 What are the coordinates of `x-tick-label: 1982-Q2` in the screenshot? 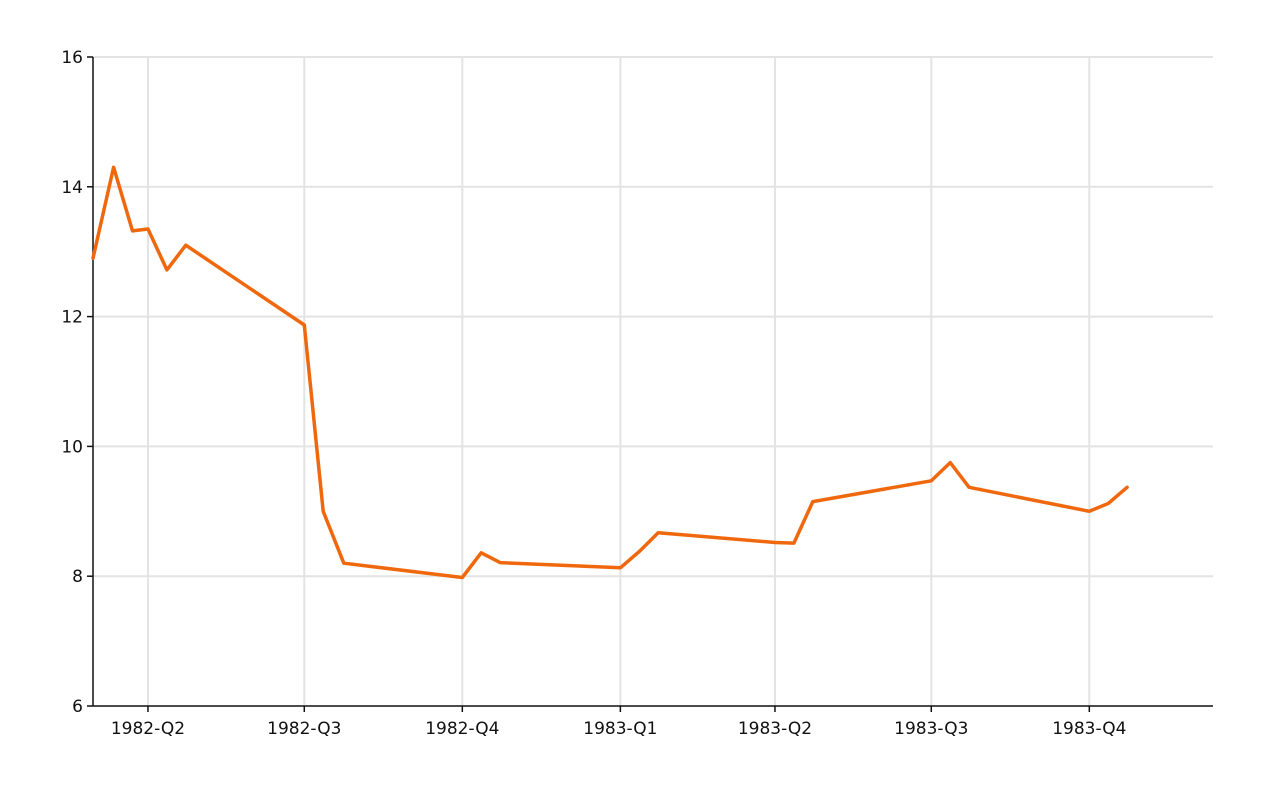 It's located at (148, 729).